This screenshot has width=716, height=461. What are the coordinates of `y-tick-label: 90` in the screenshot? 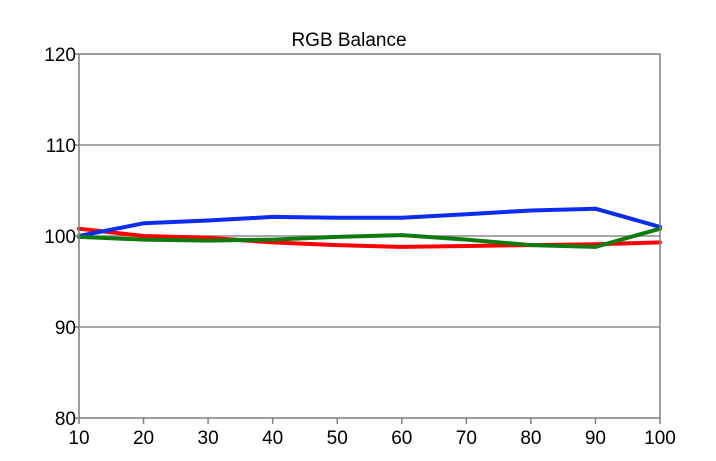 It's located at (65, 328).